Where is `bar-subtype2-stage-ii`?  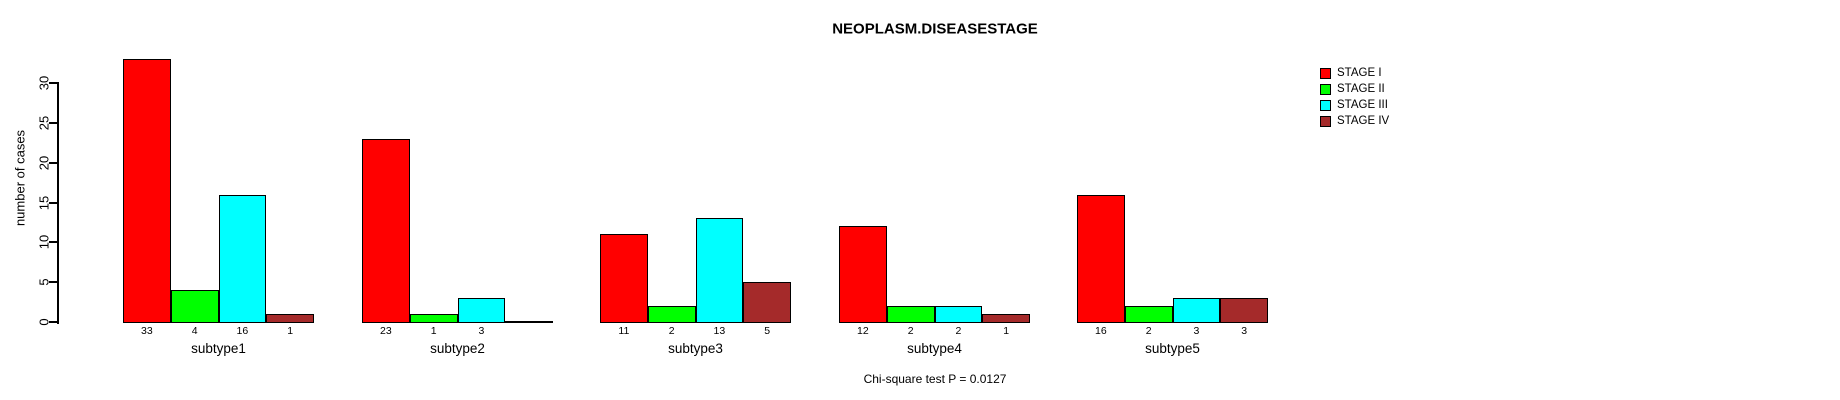
bar-subtype2-stage-ii is located at coordinates (434, 318).